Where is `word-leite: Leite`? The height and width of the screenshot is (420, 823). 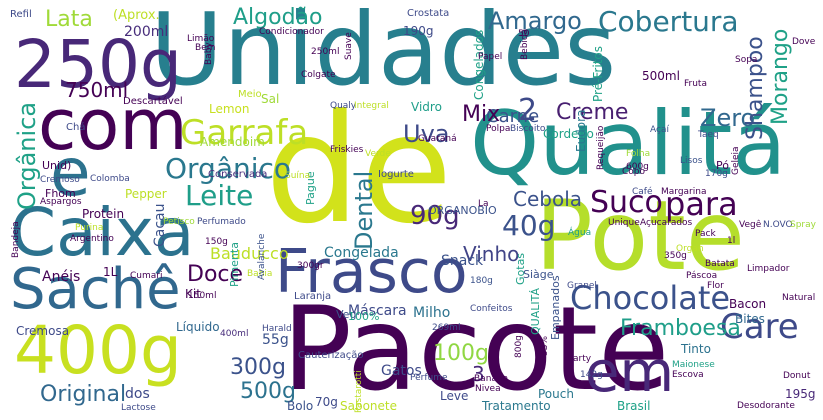
word-leite: Leite is located at coordinates (219, 195).